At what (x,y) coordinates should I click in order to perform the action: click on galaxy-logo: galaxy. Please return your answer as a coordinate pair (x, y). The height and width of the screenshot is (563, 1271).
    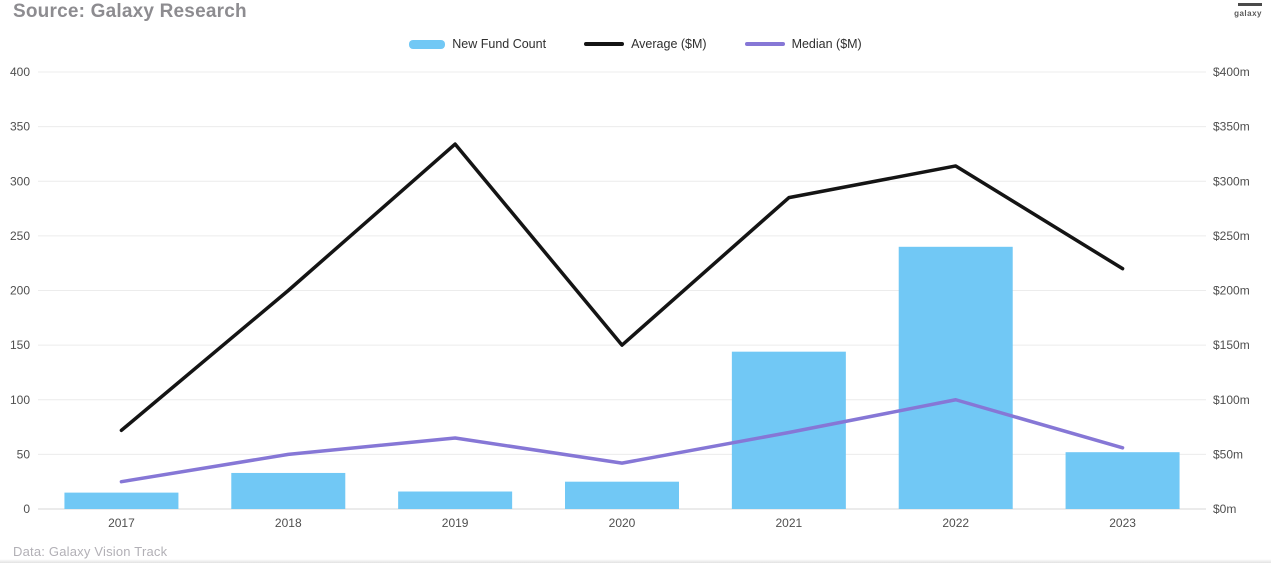
    Looking at the image, I should click on (1248, 10).